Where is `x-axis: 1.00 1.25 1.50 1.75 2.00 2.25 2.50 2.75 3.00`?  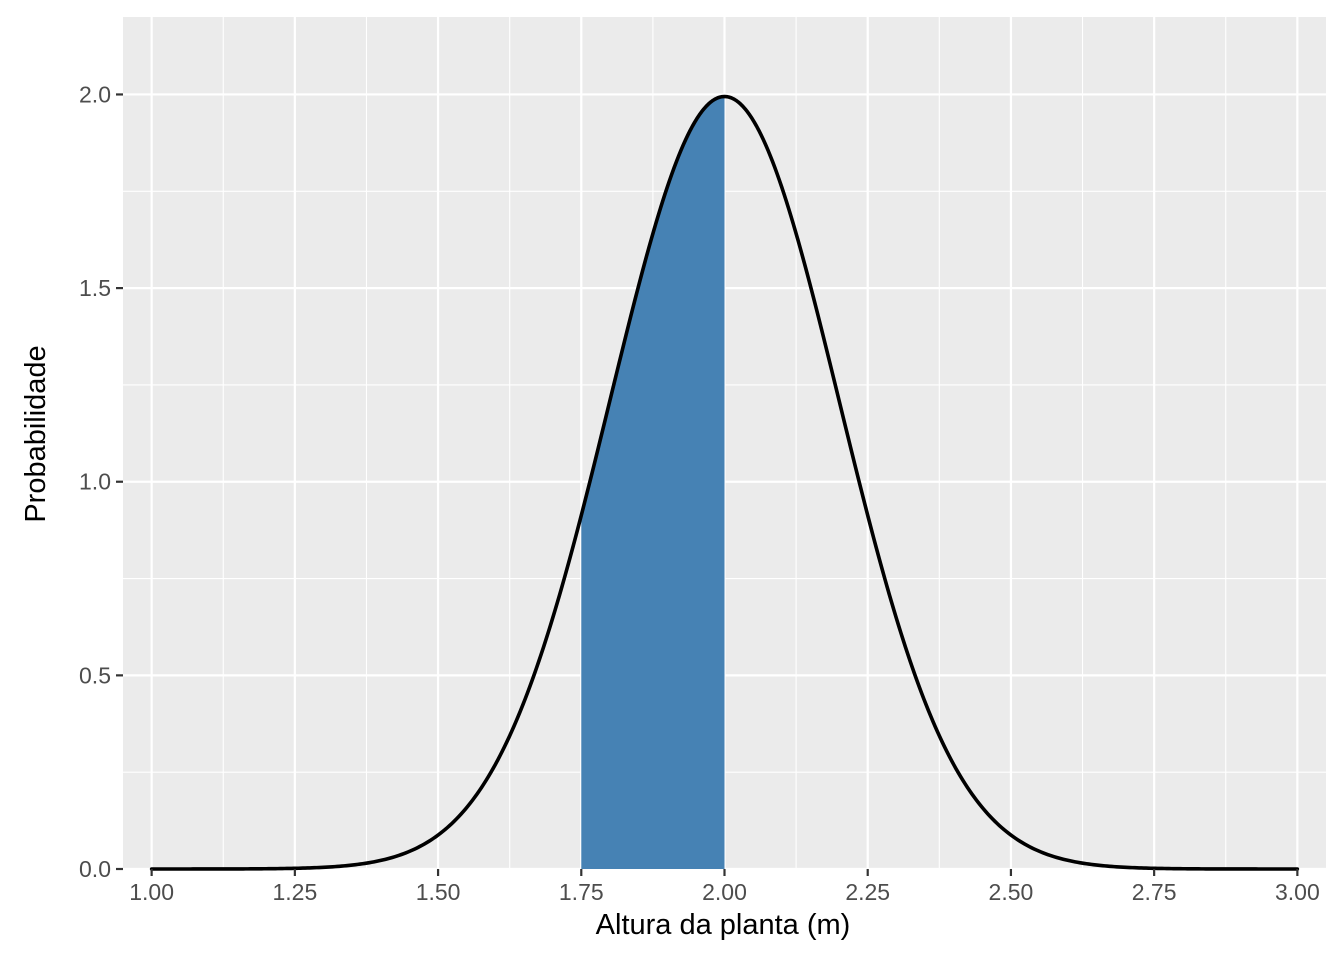 x-axis: 1.00 1.25 1.50 1.75 2.00 2.25 2.50 2.75 3.00 is located at coordinates (724, 887).